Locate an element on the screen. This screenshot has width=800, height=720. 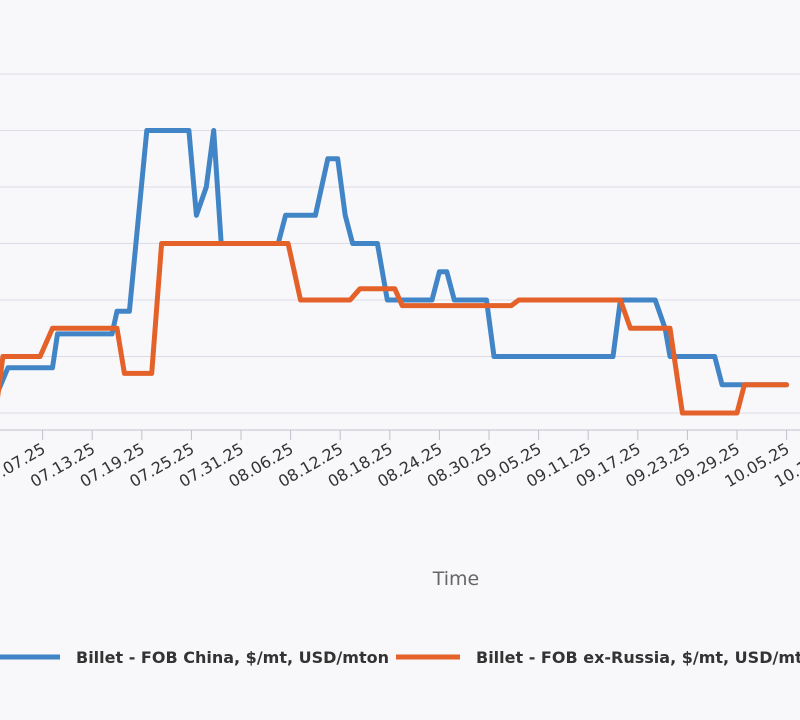
x-axis-title: Time is located at coordinates (456, 579).